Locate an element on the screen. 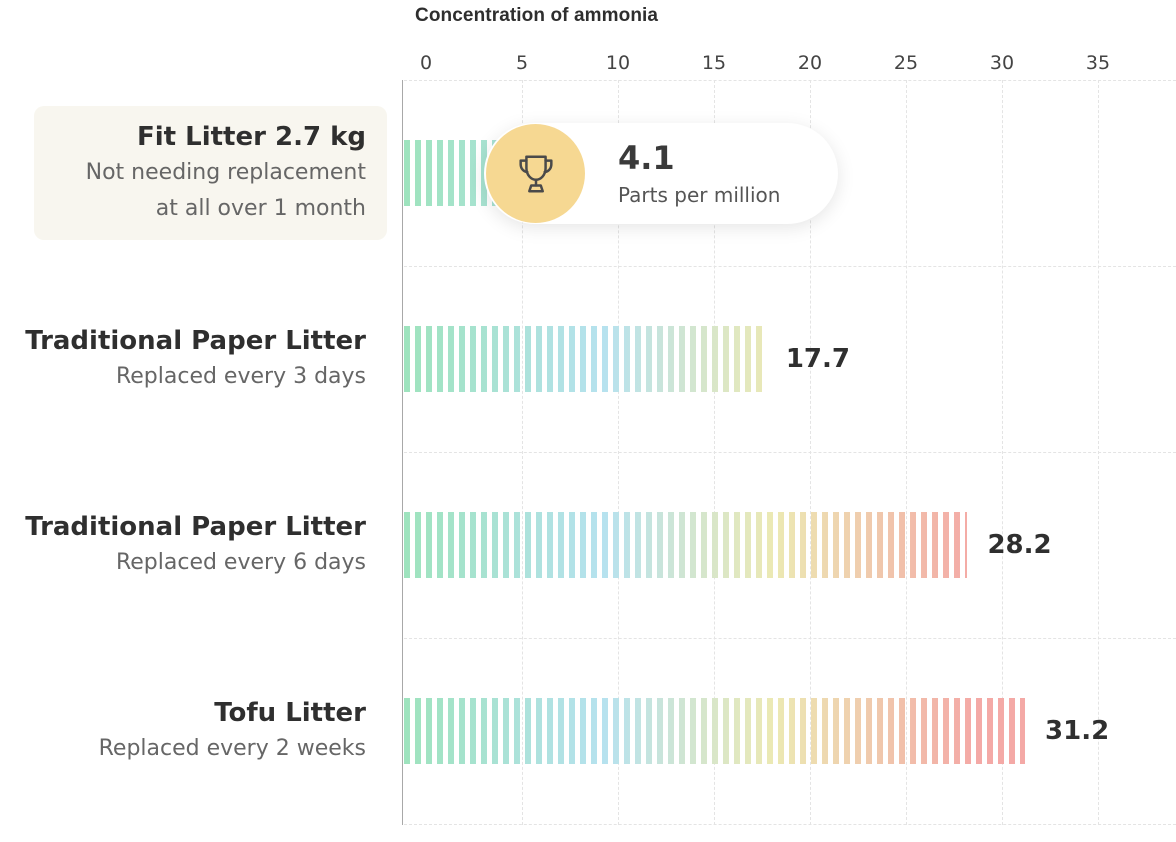 The height and width of the screenshot is (842, 1176). category-subtitle: Replaced every 3 days is located at coordinates (240, 376).